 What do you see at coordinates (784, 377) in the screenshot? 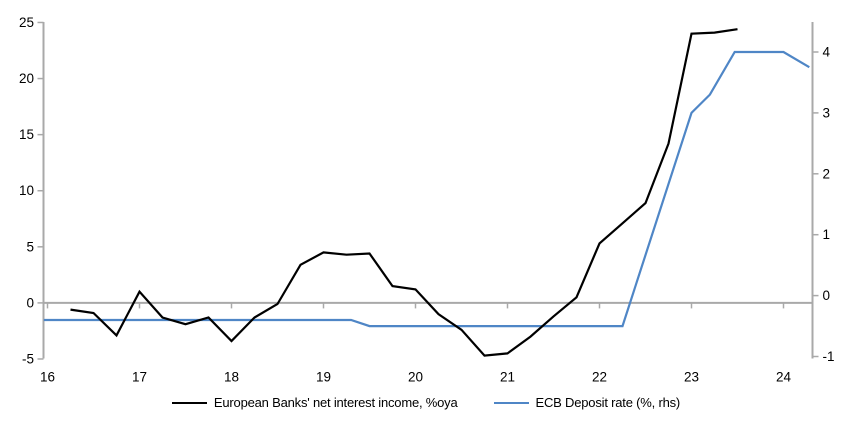
I see `x-axis-tick-label: 24` at bounding box center [784, 377].